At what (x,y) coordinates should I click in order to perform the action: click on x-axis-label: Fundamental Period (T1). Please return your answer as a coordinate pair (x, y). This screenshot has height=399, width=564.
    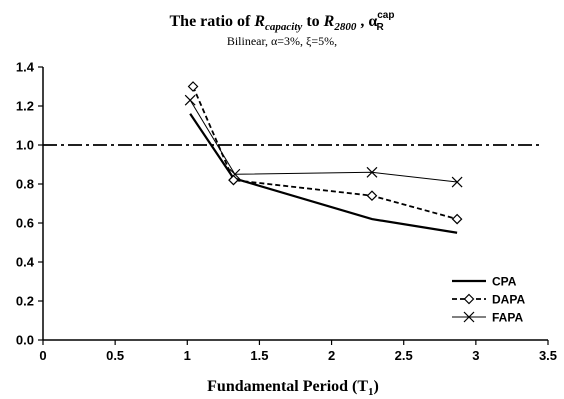
    Looking at the image, I should click on (293, 388).